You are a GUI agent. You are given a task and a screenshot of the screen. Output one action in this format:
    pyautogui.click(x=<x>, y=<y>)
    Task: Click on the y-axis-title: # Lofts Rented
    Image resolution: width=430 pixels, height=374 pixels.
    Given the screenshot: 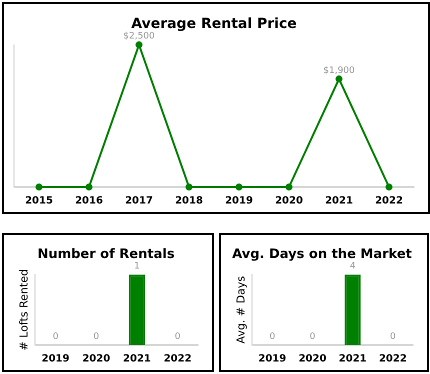 What is the action you would take?
    pyautogui.click(x=23, y=310)
    